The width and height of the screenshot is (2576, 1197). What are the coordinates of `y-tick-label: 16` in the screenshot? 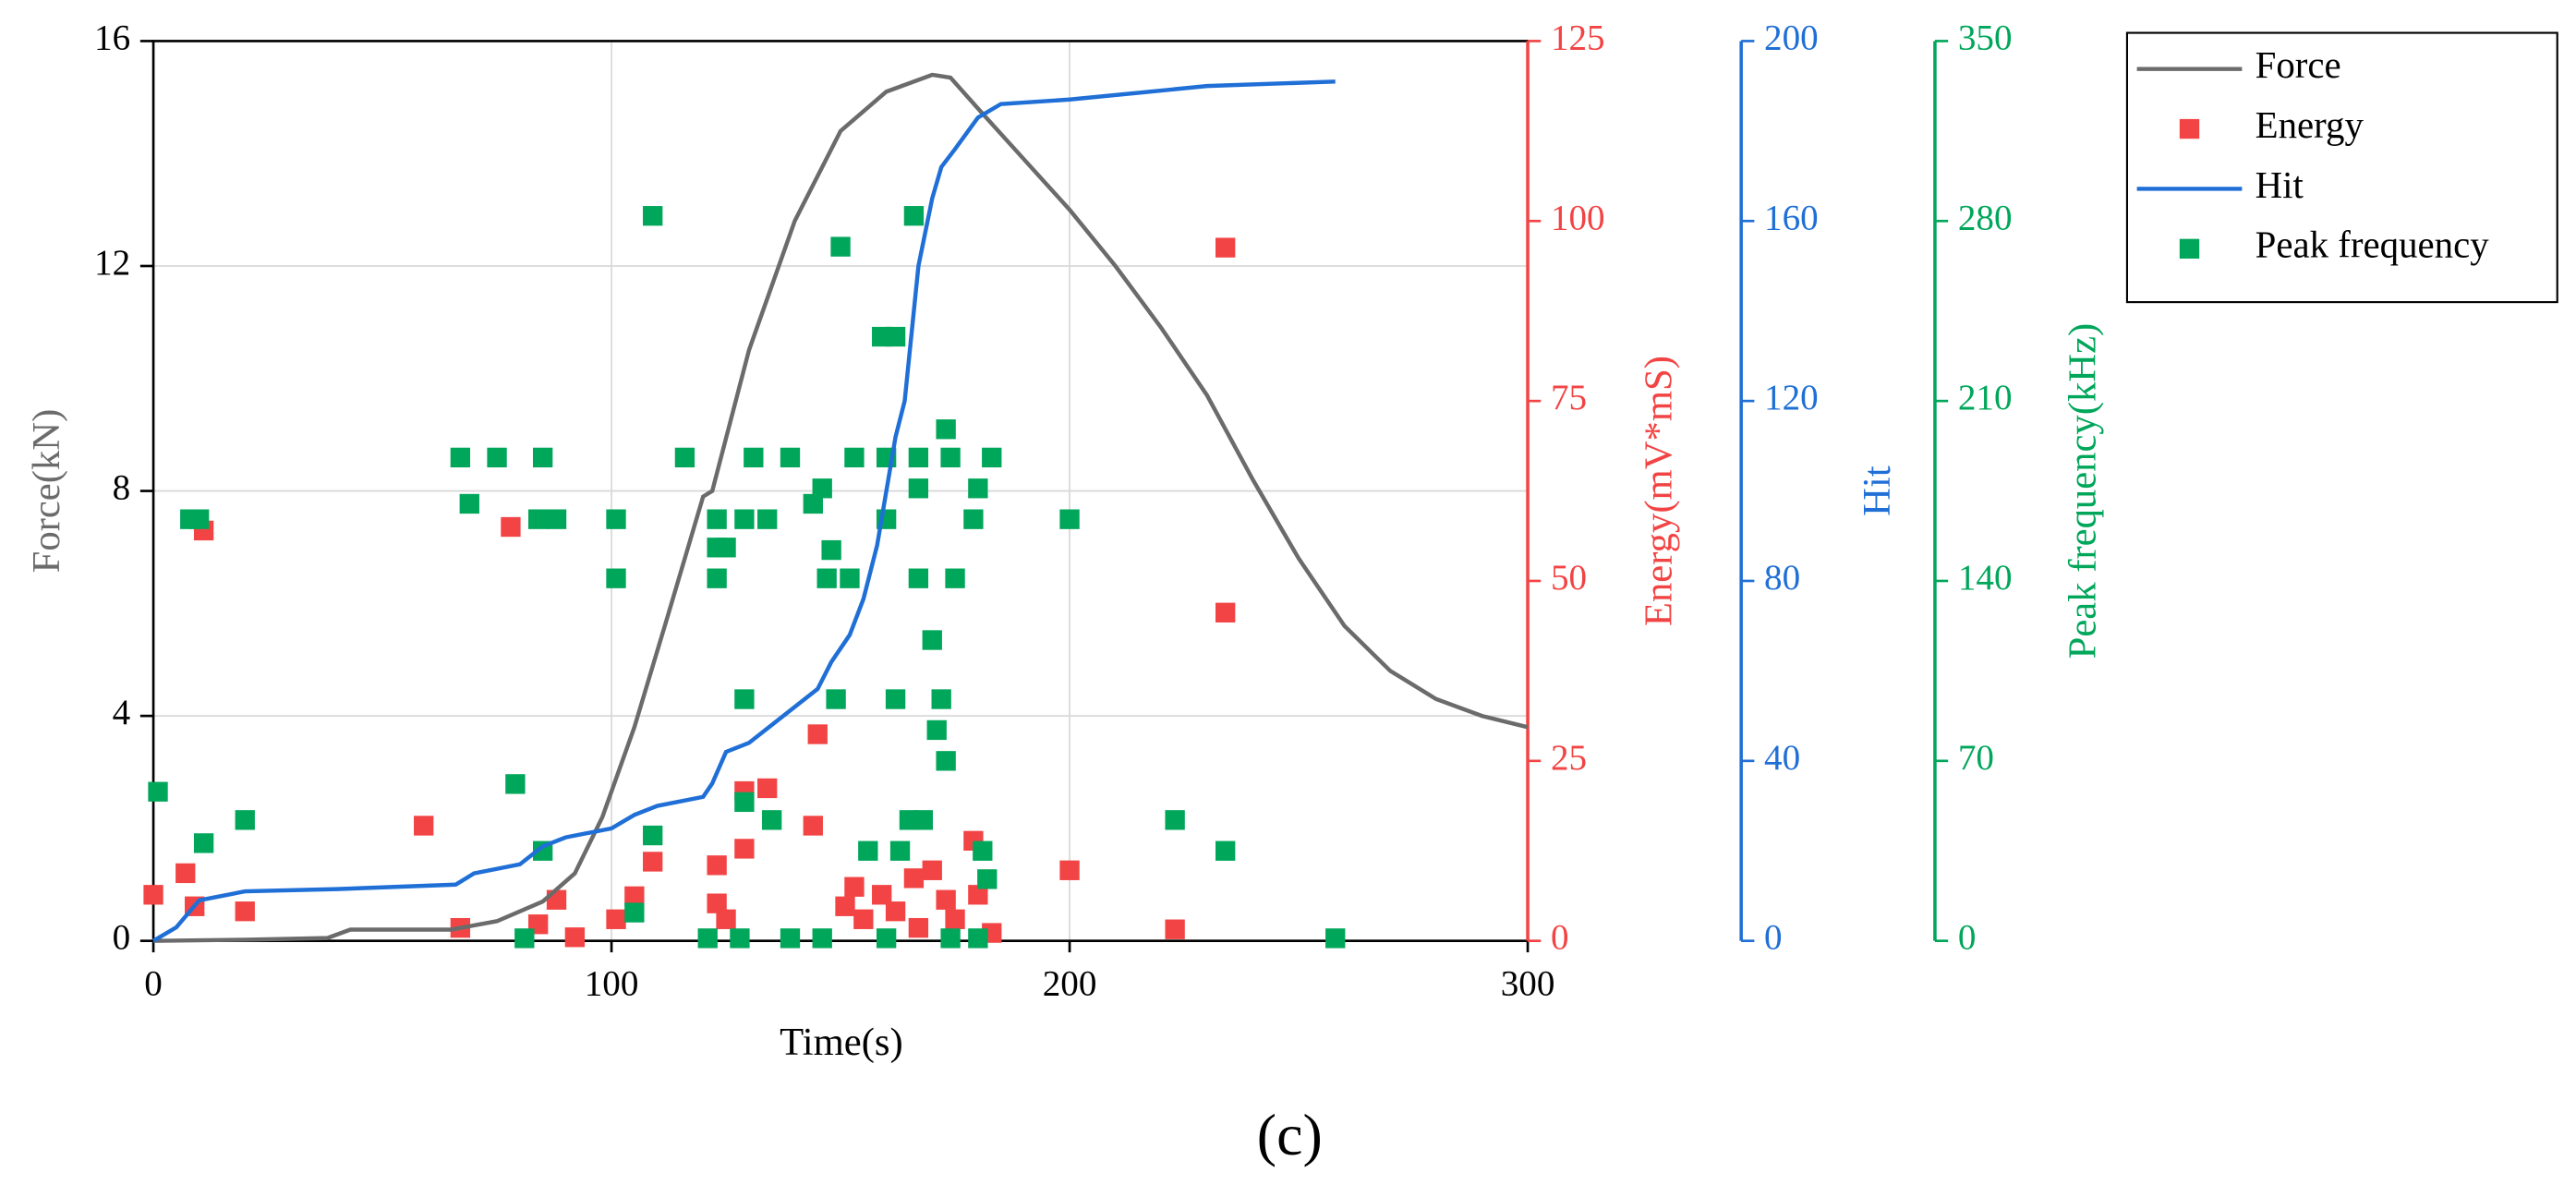 It's located at (112, 37).